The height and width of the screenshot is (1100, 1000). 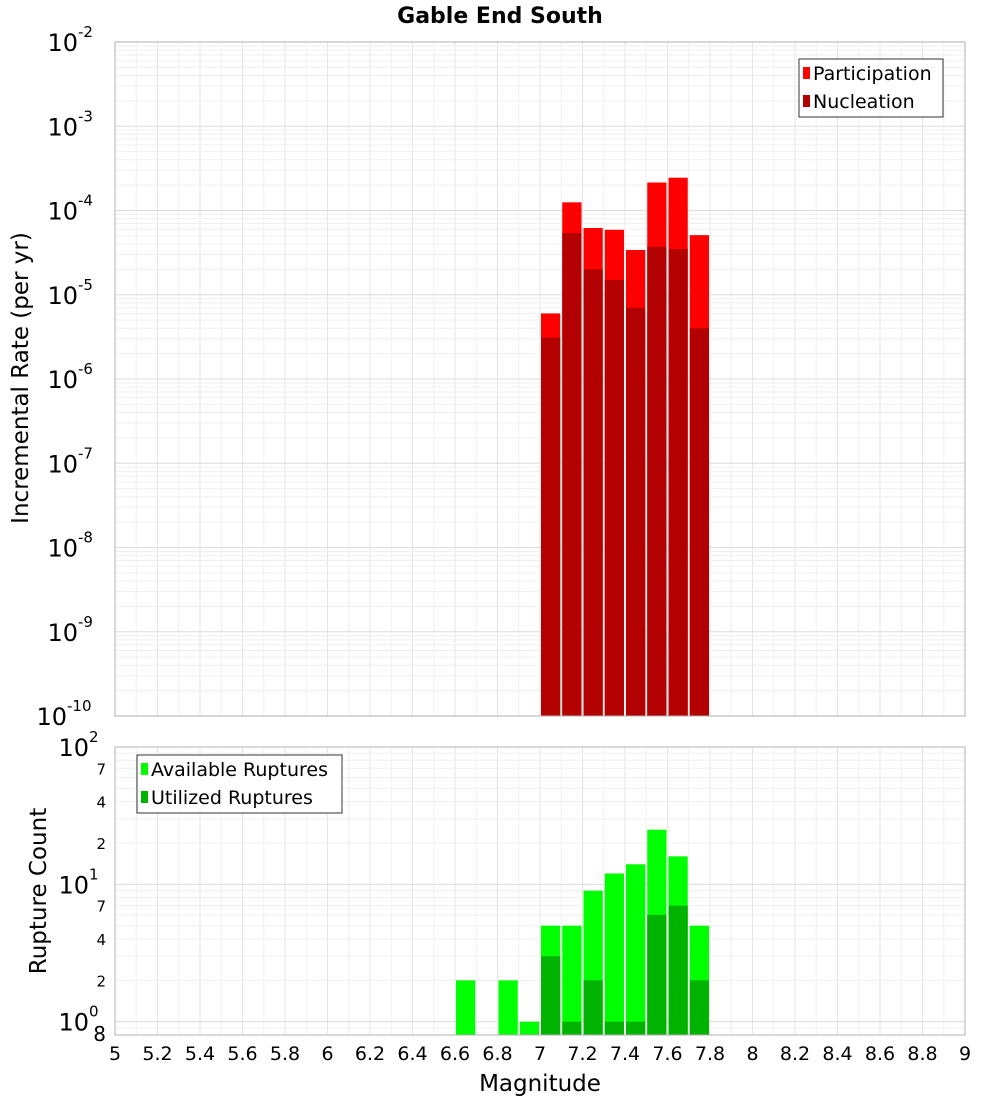 I want to click on y-tick-exponent: -8, so click(x=85, y=538).